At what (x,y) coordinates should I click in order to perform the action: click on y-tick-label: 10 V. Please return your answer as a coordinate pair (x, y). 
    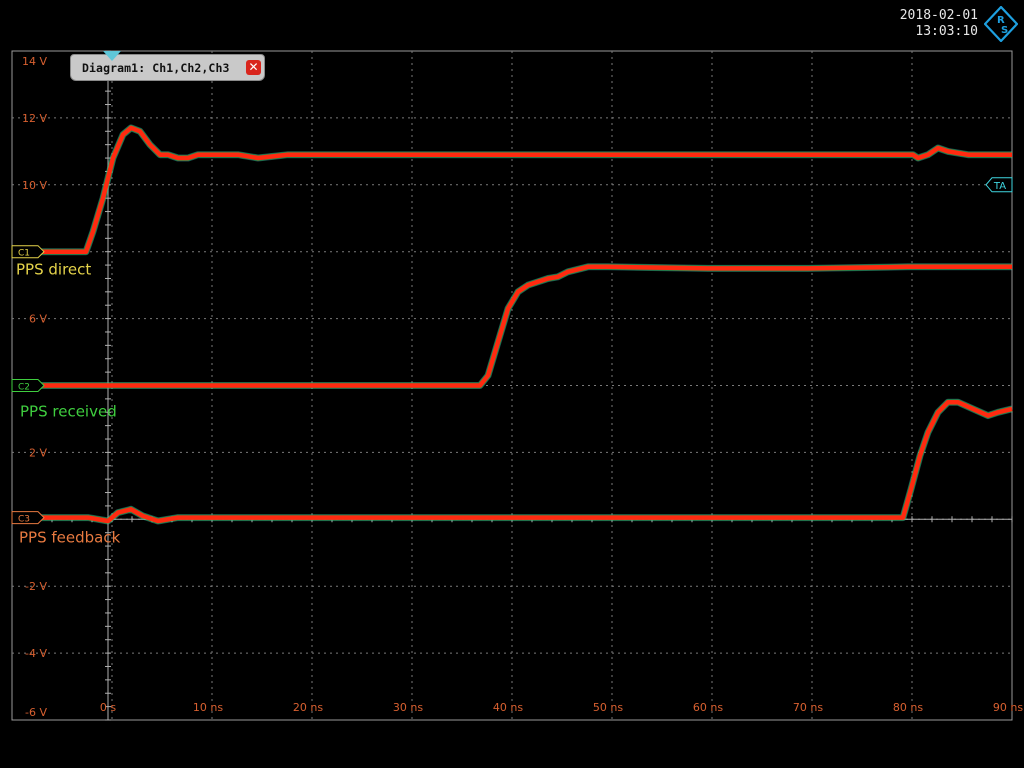
    Looking at the image, I should click on (34, 185).